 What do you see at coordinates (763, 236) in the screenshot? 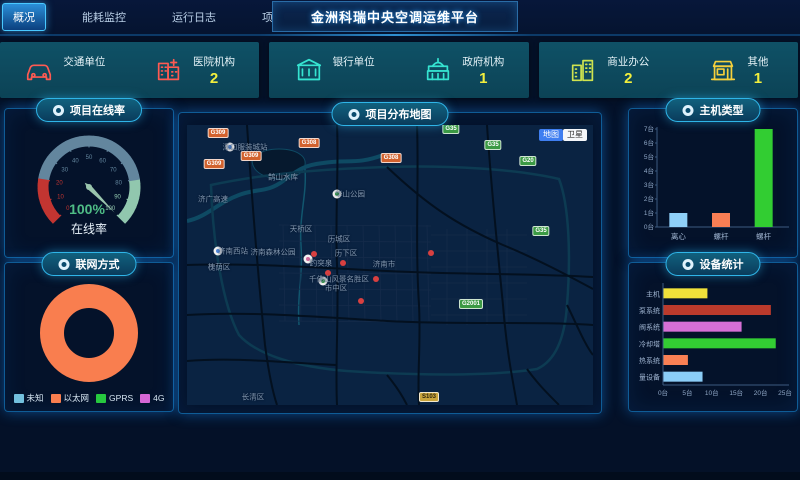
I see `svg-text: 螺杆` at bounding box center [763, 236].